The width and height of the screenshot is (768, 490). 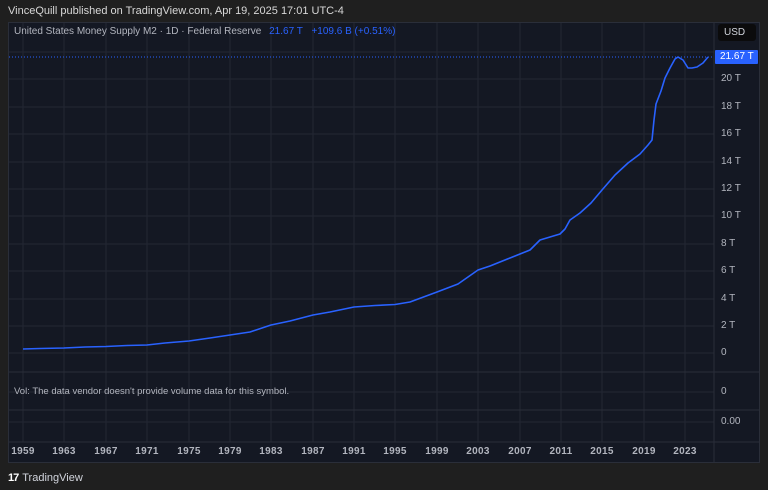 I want to click on y-tick: 0, so click(x=724, y=352).